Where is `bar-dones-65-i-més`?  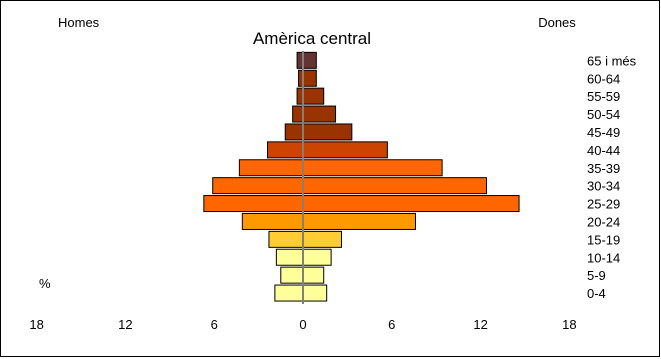 bar-dones-65-i-més is located at coordinates (309, 60).